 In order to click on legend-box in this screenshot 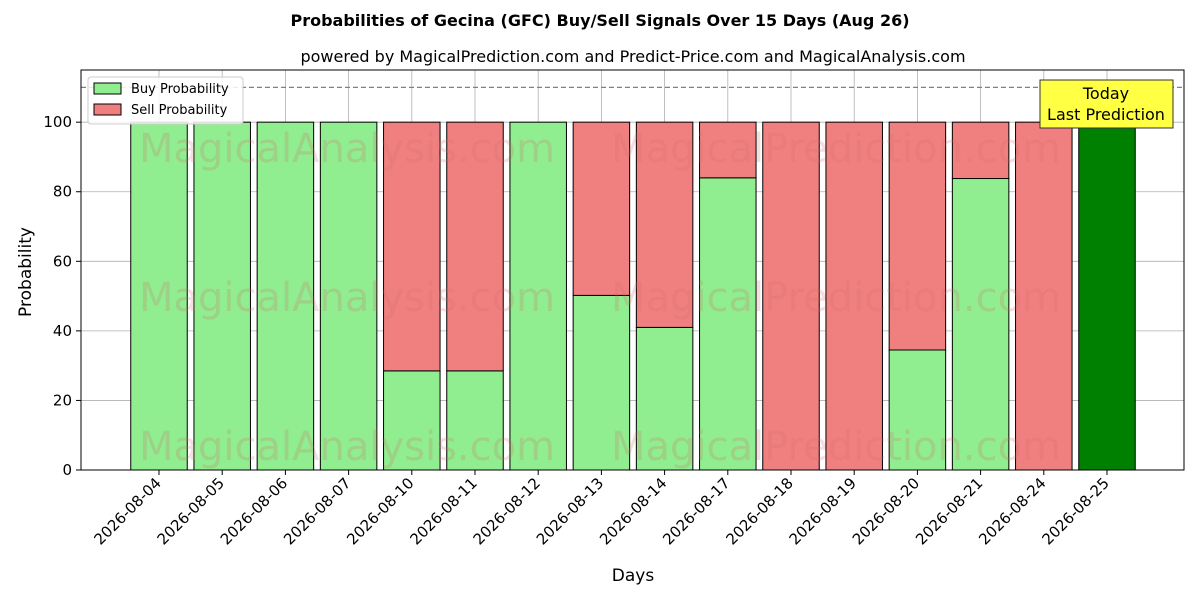, I will do `click(165, 100)`.